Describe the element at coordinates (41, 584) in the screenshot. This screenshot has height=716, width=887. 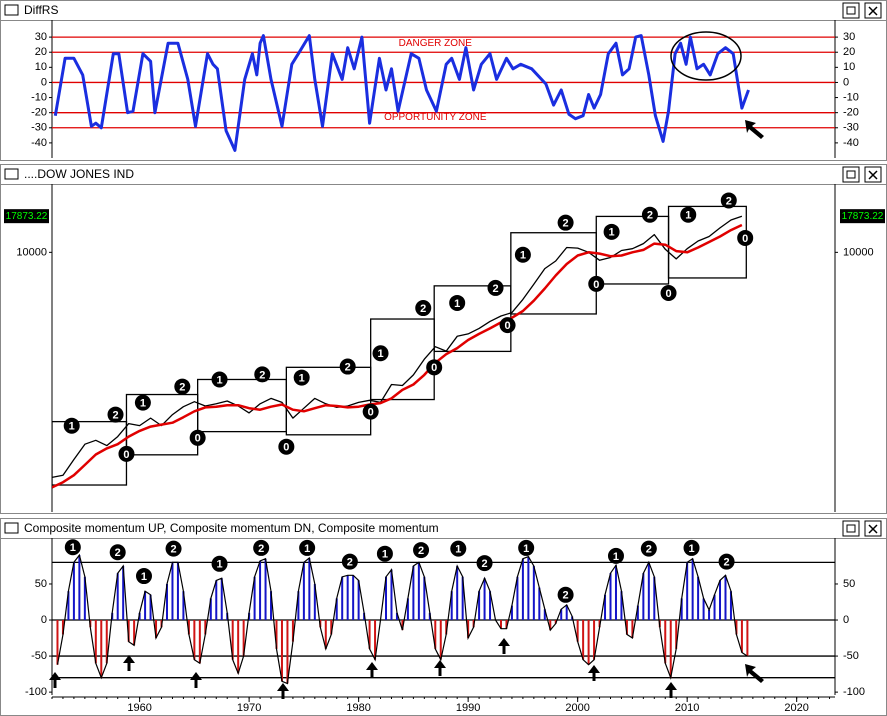
I see `y-tick-label: 50` at that location.